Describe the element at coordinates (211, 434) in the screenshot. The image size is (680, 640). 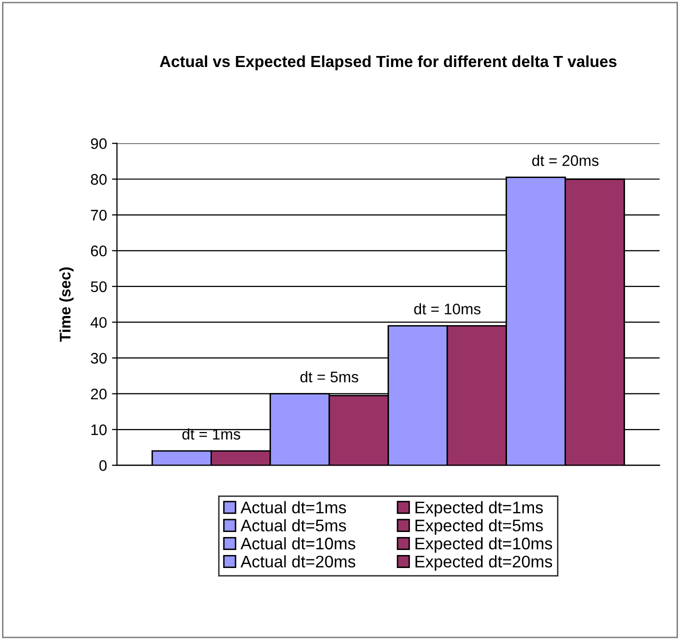
I see `annotation: dt = 1ms` at that location.